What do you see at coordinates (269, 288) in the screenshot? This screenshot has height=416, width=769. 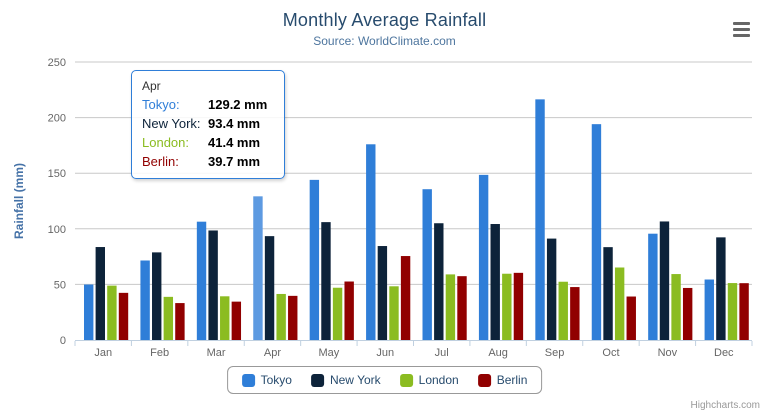 I see `bar-new-york-apr` at bounding box center [269, 288].